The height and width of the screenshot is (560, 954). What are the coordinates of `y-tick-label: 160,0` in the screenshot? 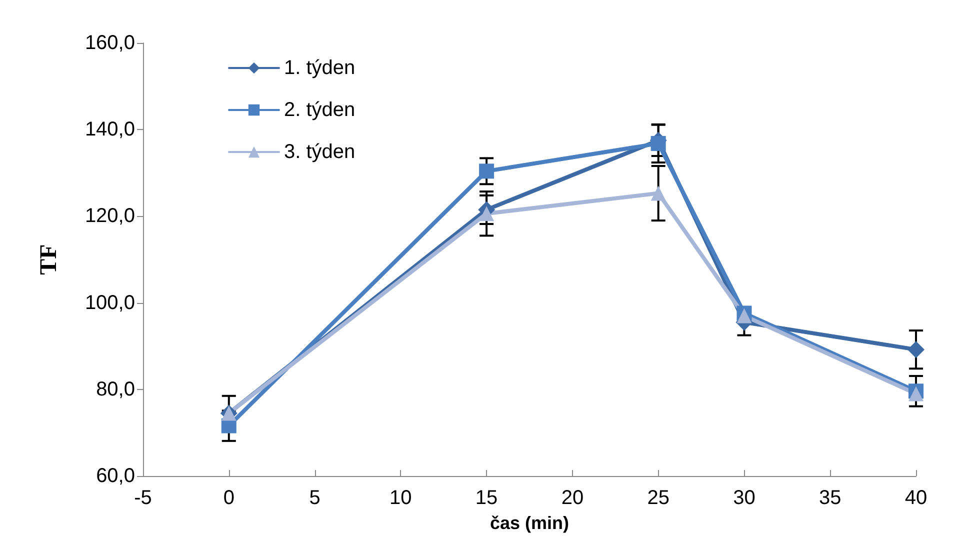 It's located at (109, 43).